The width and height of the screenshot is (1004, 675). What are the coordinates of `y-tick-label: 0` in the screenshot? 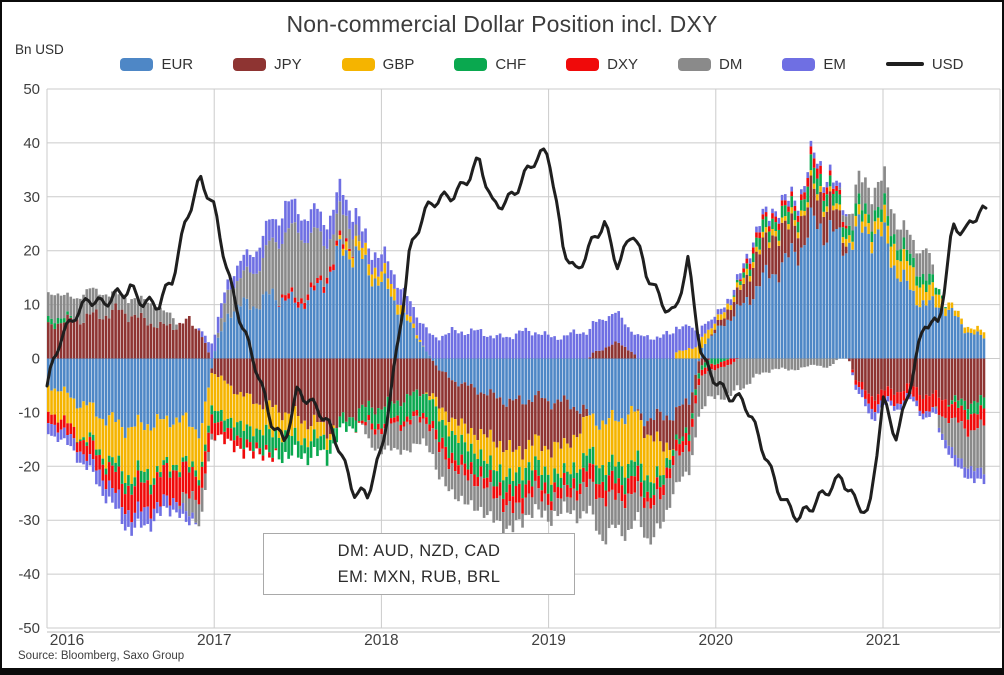 It's located at (36, 359).